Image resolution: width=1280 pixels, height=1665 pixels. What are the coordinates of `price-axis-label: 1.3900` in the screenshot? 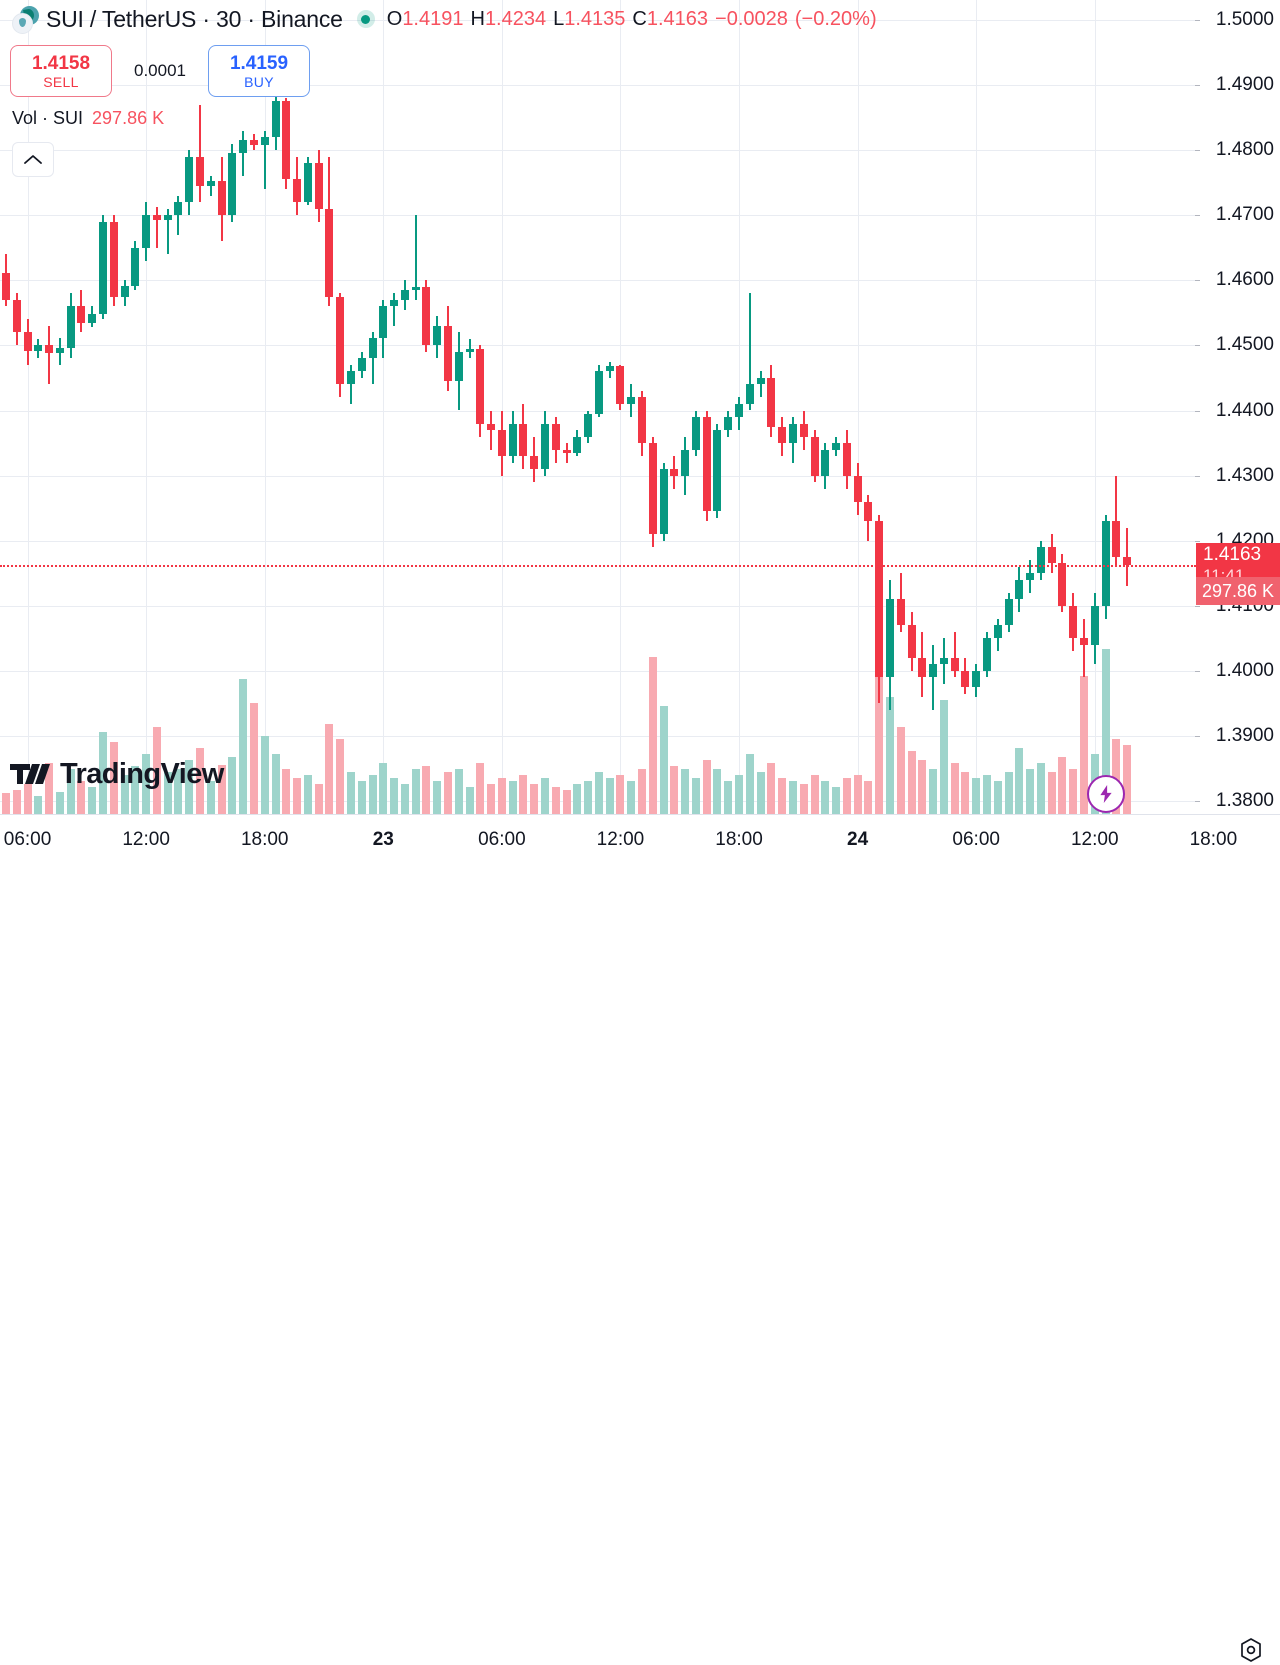 It's located at (1244, 735).